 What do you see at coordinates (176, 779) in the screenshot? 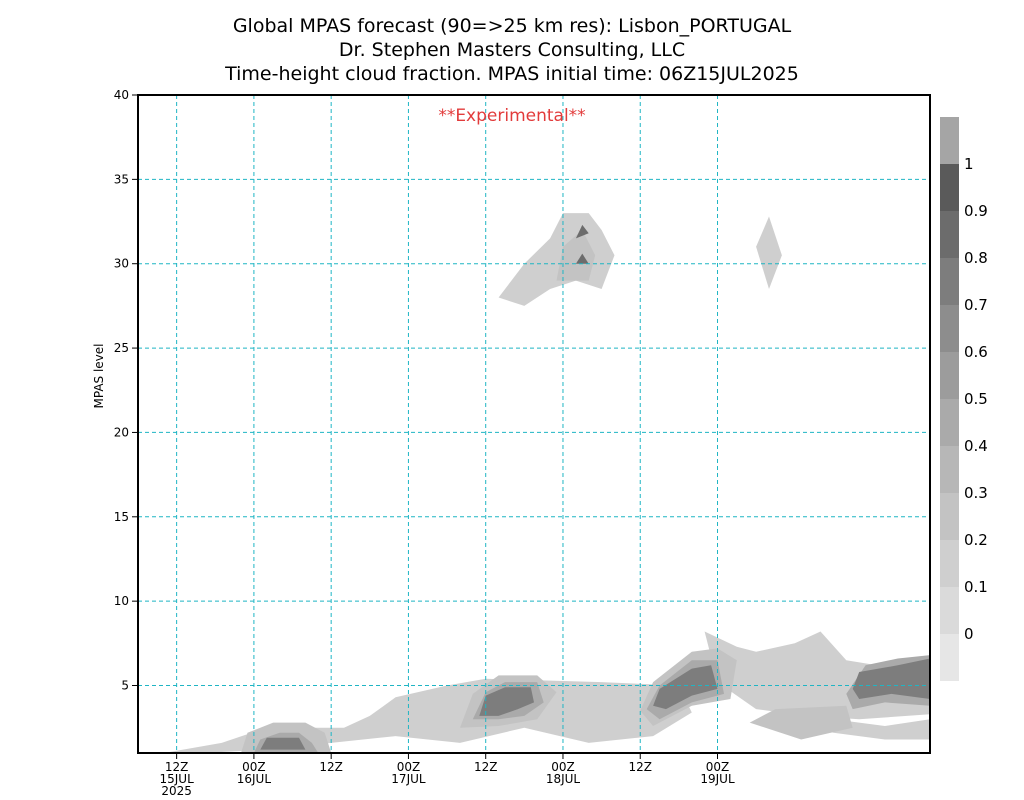
I see `x-tick-label-0-2: 15JUL` at bounding box center [176, 779].